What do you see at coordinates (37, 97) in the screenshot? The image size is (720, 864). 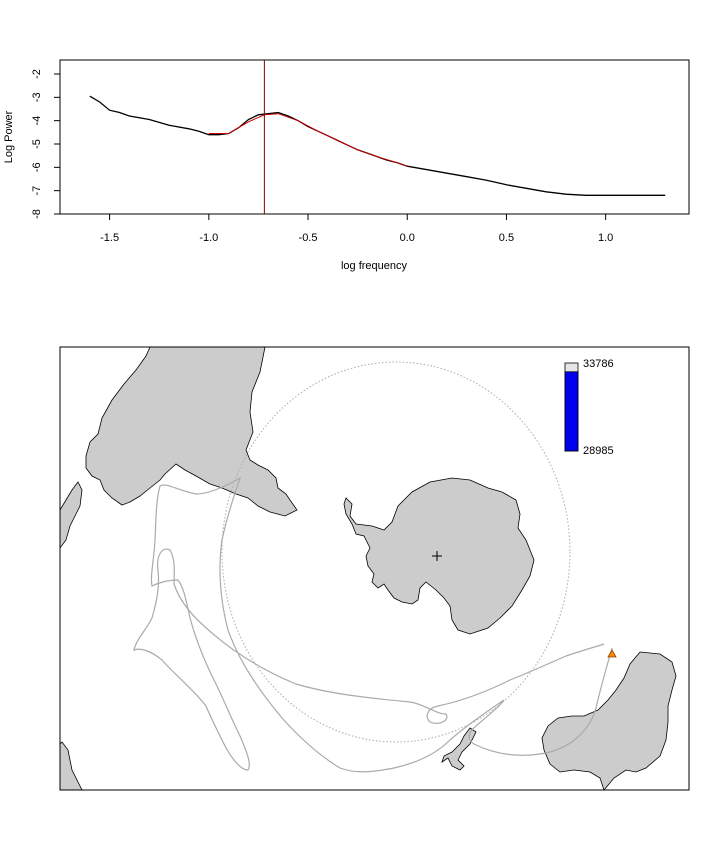 I see `y-tick-label: -3` at bounding box center [37, 97].